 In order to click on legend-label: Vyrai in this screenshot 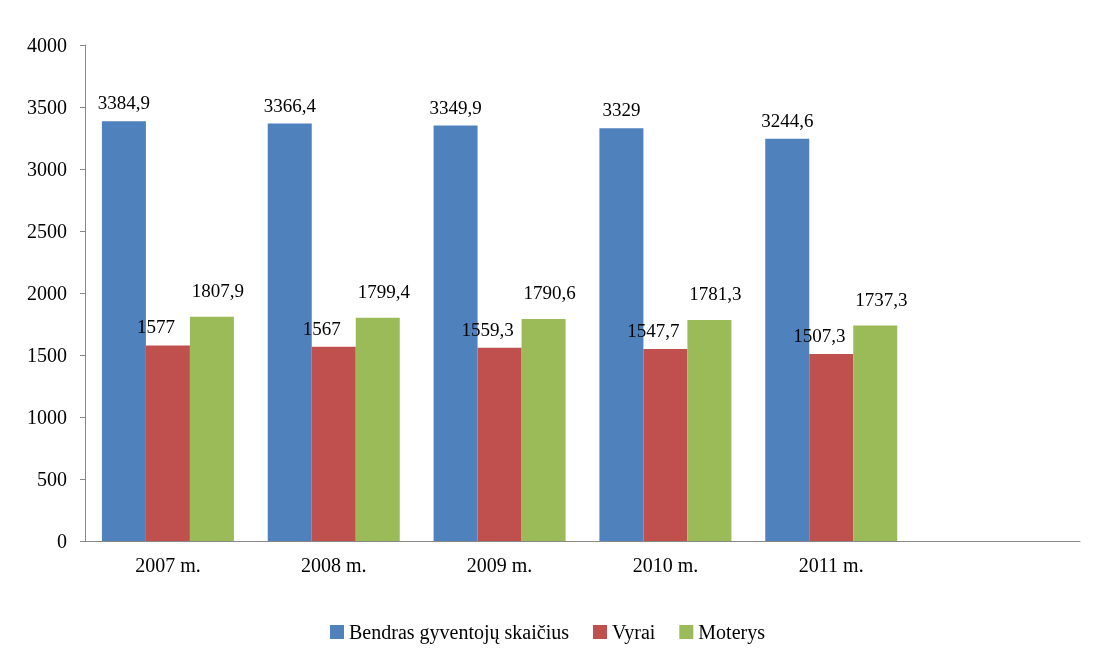, I will do `click(633, 632)`.